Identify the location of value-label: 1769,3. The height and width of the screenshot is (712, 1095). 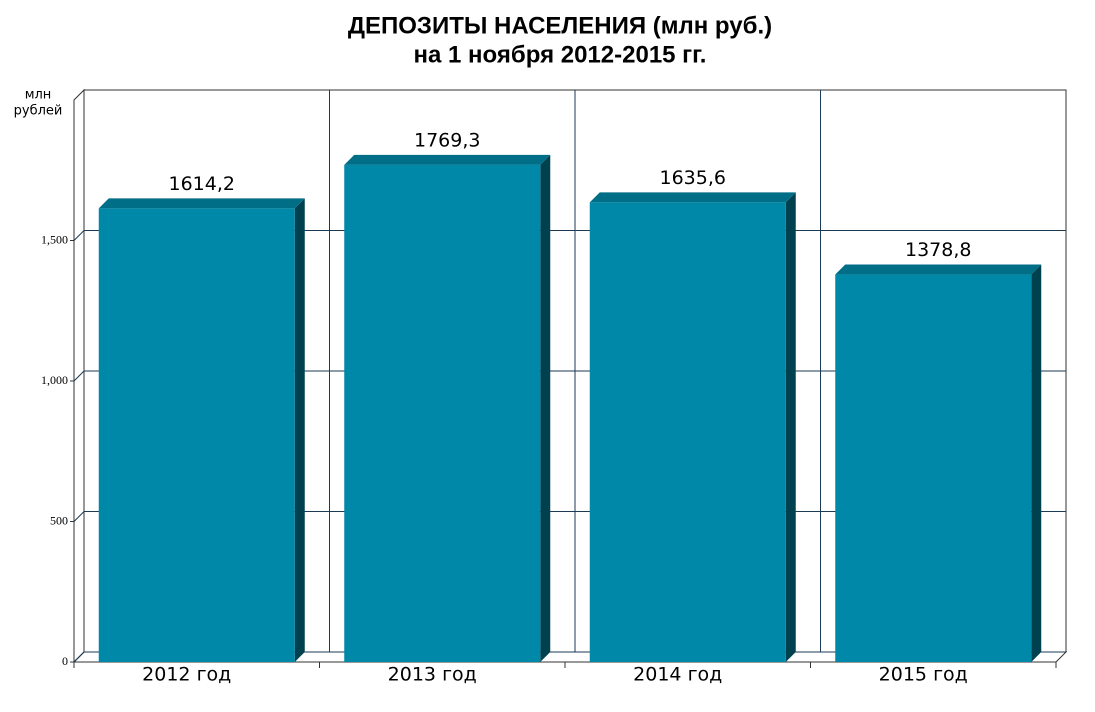
(447, 140).